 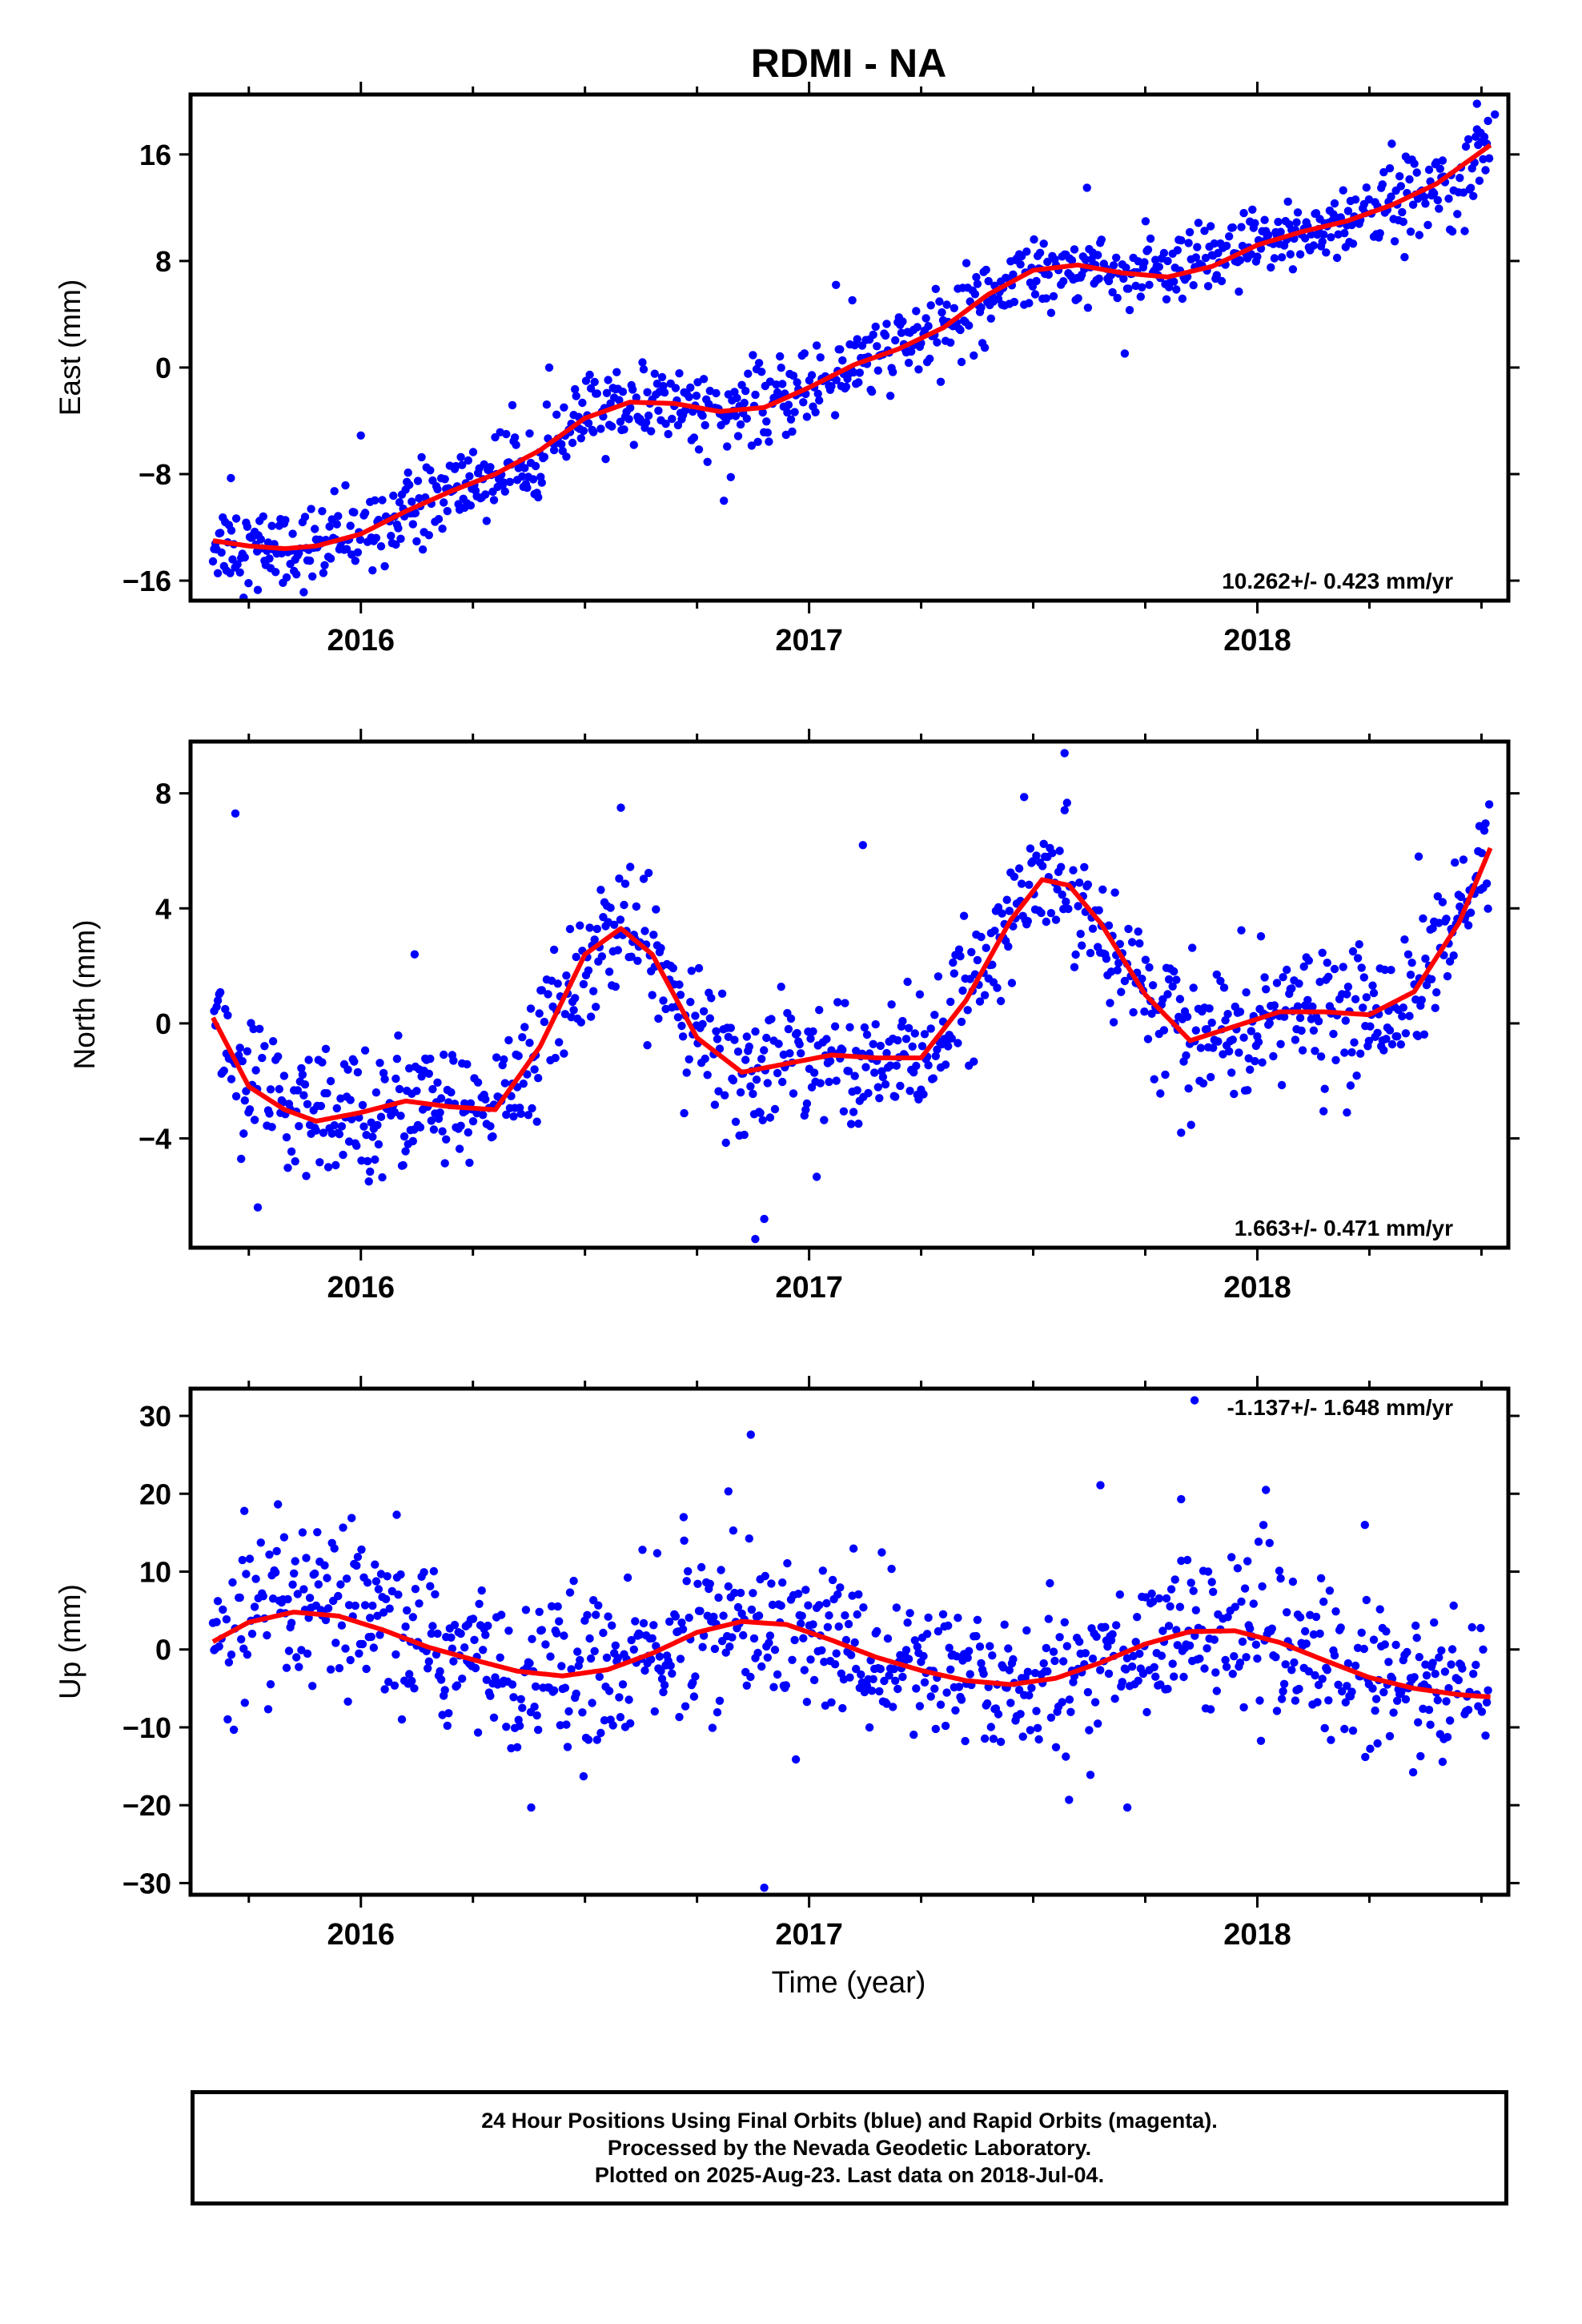 What do you see at coordinates (1337, 581) in the screenshot?
I see `east-rate-label: 10.262+/- 0.423 mm/yr` at bounding box center [1337, 581].